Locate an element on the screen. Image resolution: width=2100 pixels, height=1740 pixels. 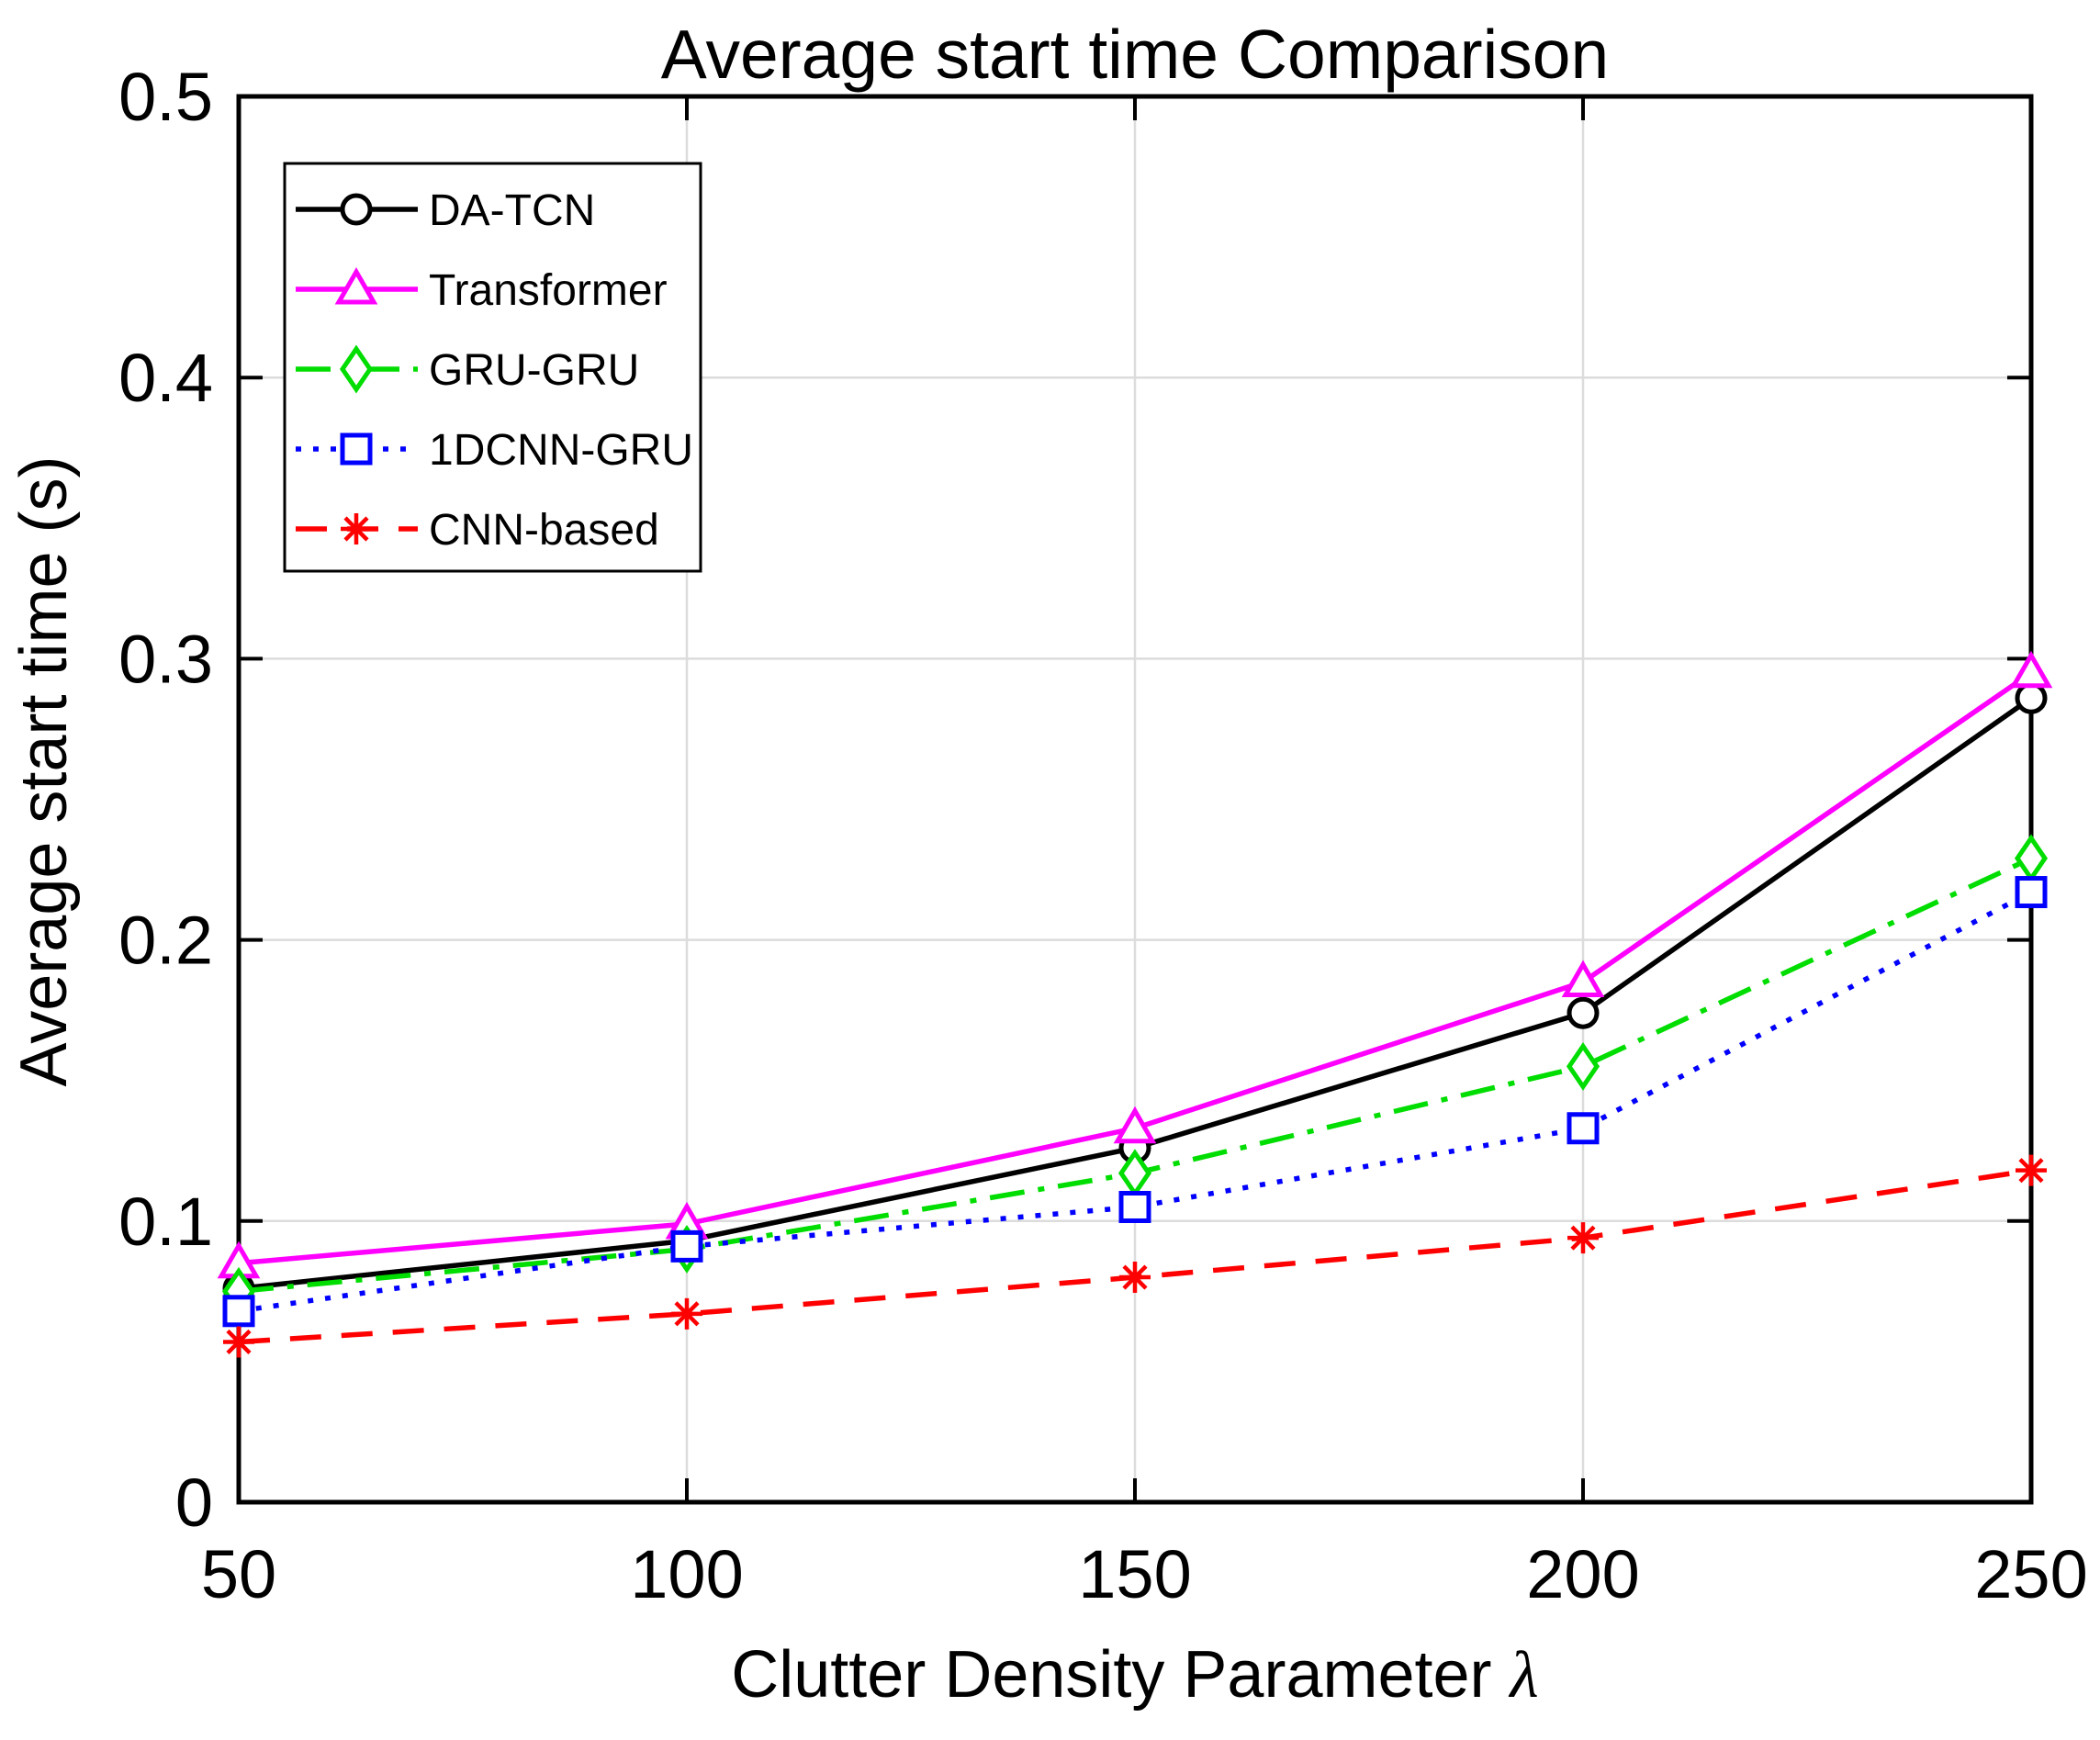
legend-label-transformer: Transformer is located at coordinates (548, 290).